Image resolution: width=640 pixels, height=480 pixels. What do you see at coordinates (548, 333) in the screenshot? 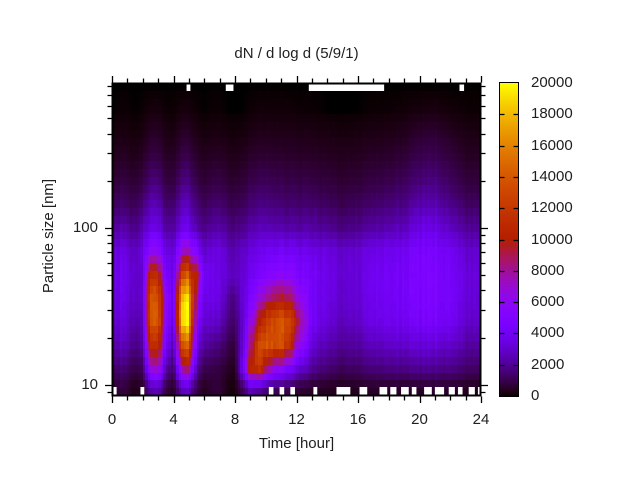
I see `colorbar-tick-label: 4000` at bounding box center [548, 333].